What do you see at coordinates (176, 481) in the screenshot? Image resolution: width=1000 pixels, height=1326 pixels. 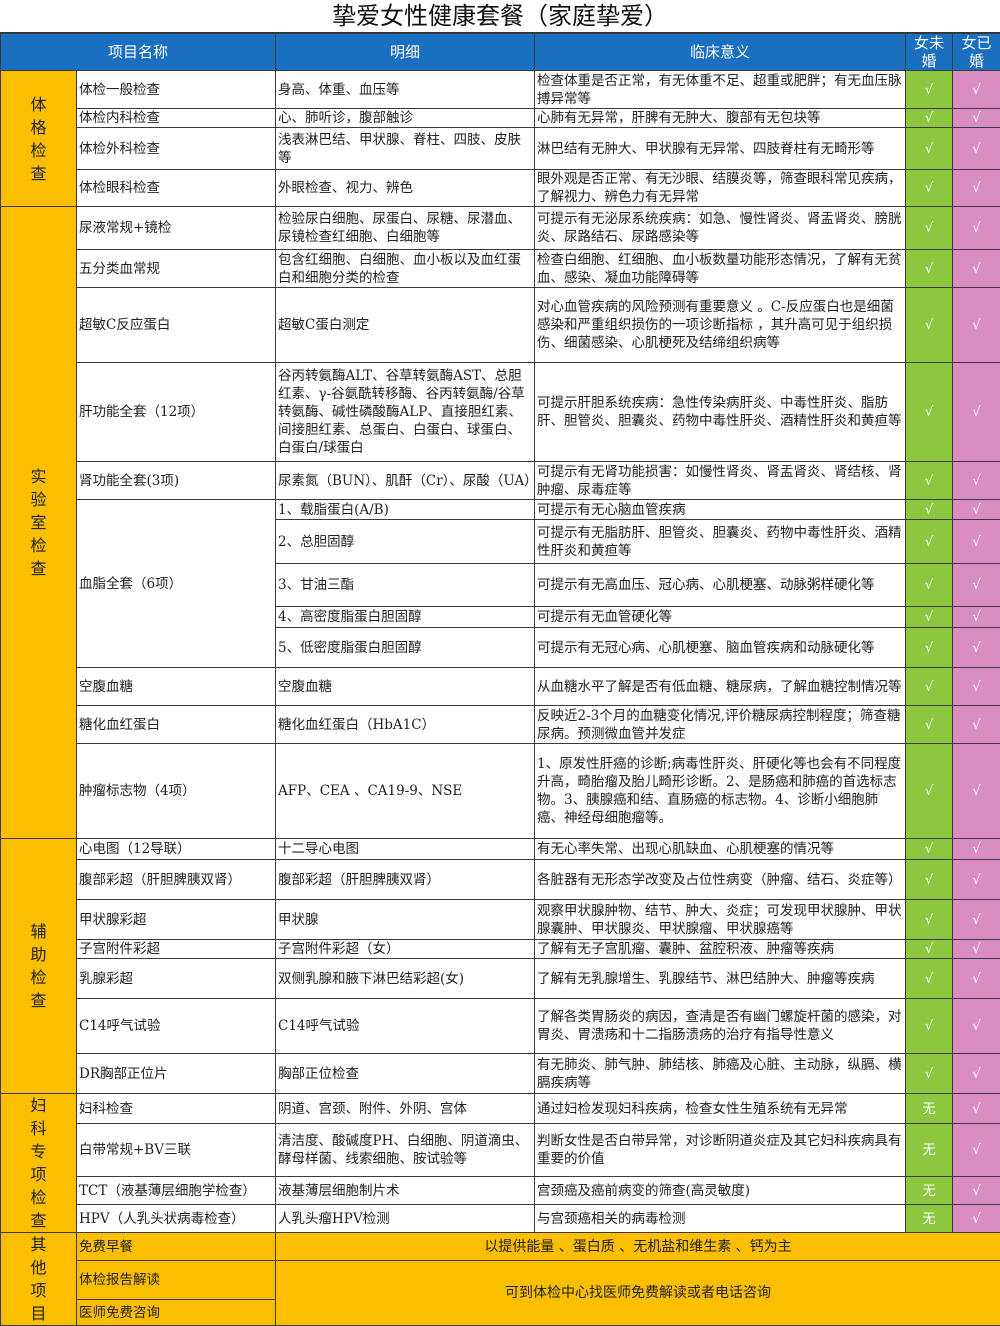 I see `item-name: 肾功能全套(3项)` at bounding box center [176, 481].